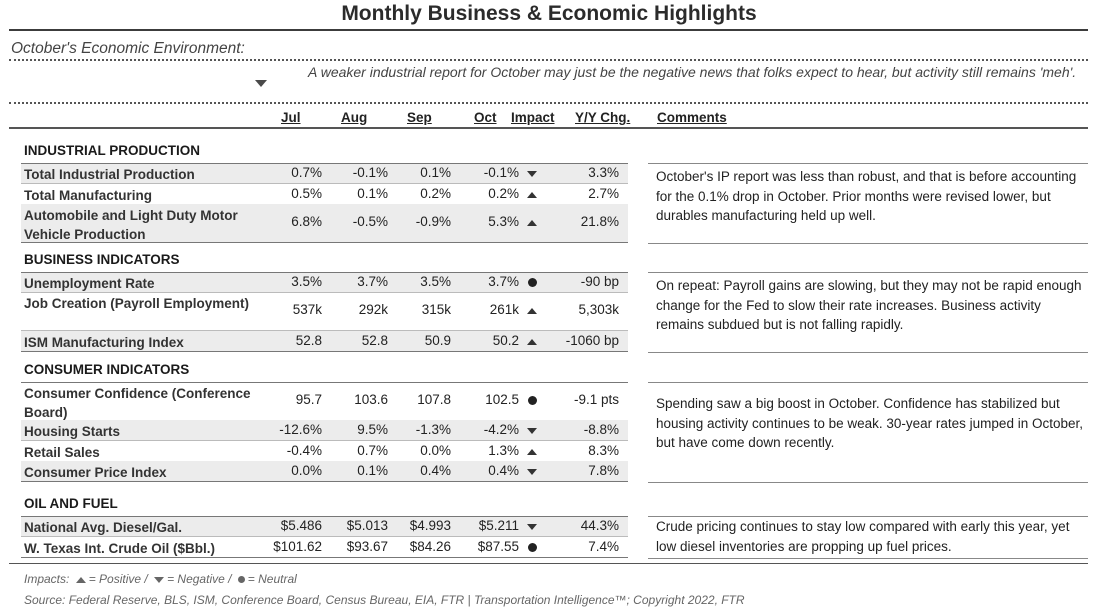 Image resolution: width=1098 pixels, height=608 pixels. What do you see at coordinates (297, 546) in the screenshot?
I see `value-jul: $101.62` at bounding box center [297, 546].